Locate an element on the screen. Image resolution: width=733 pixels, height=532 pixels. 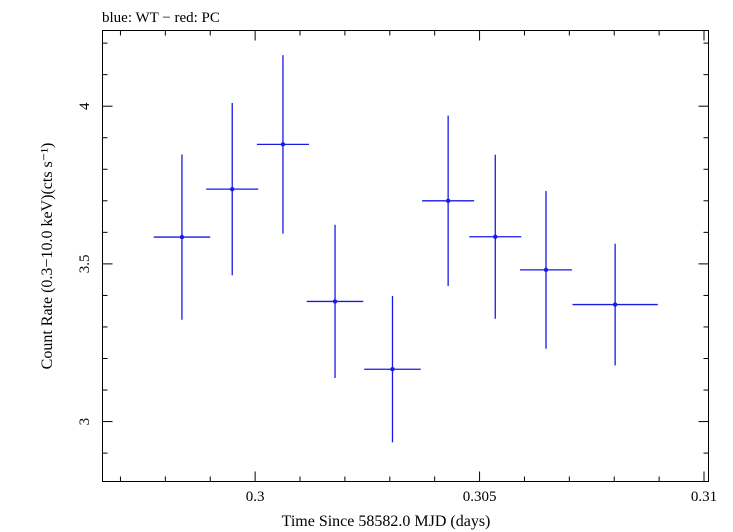
y-tick-label: 4 is located at coordinates (85, 106).